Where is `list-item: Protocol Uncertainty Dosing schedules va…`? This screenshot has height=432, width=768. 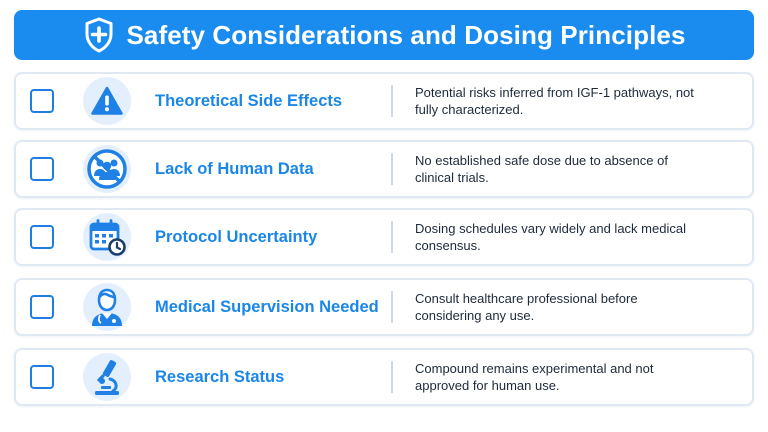
list-item: Protocol Uncertainty Dosing schedules va… is located at coordinates (384, 237).